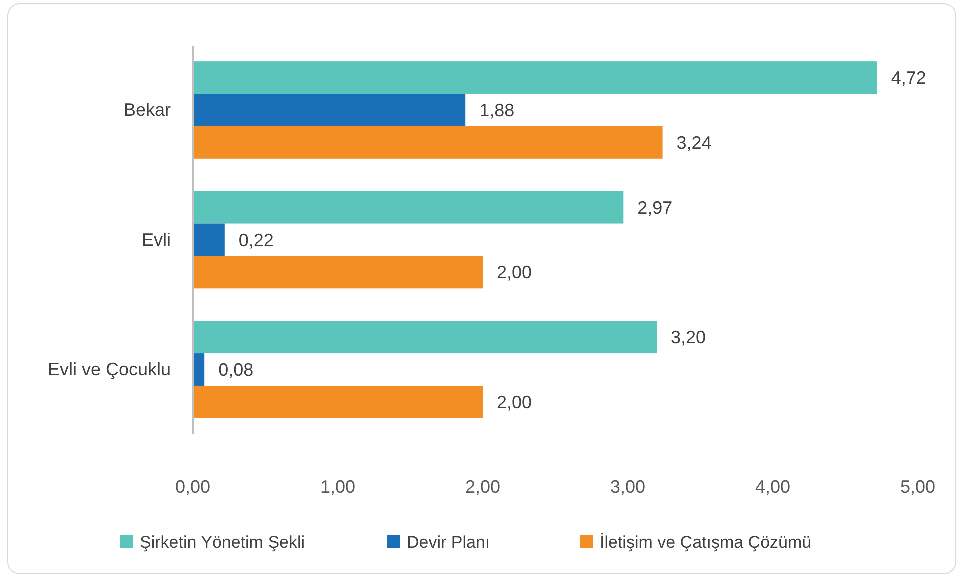  I want to click on data-label: 2,97, so click(655, 208).